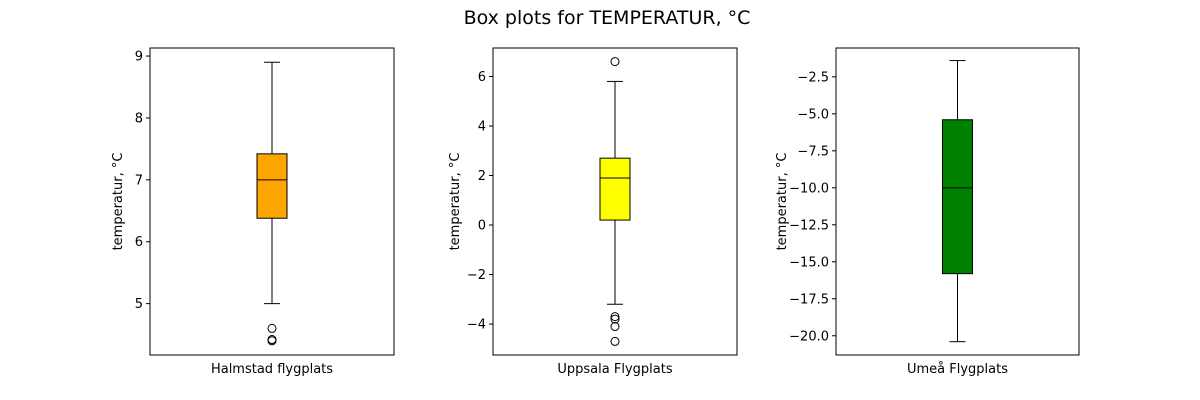 Image resolution: width=1200 pixels, height=400 pixels. I want to click on y-tick-label: −2.5, so click(813, 77).